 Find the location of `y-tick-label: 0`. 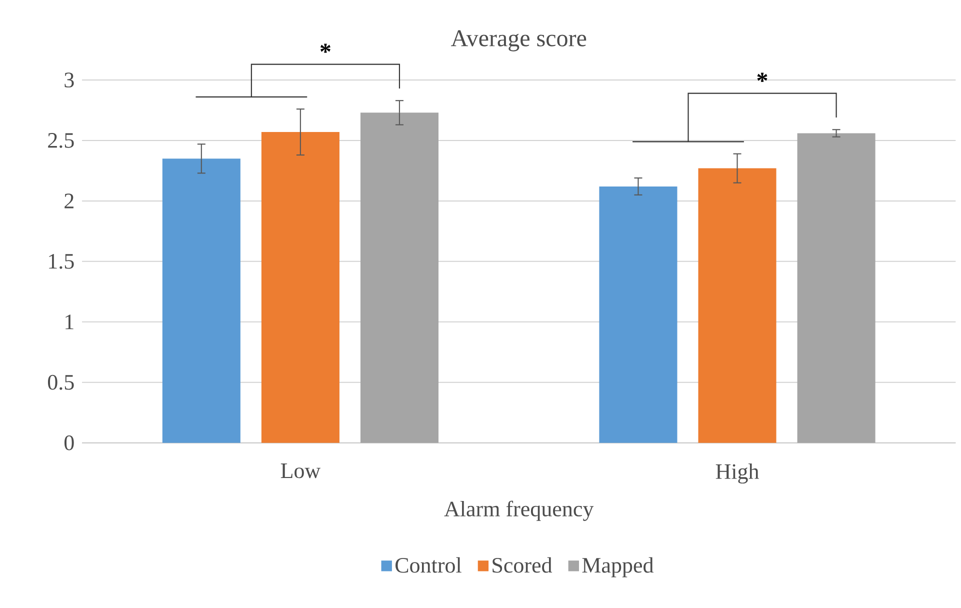

y-tick-label: 0 is located at coordinates (69, 442).